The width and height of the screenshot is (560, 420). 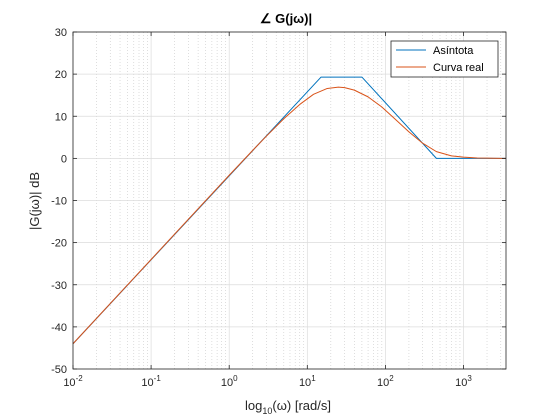 What do you see at coordinates (34, 201) in the screenshot?
I see `y-axis-label: |G(jω)| dB` at bounding box center [34, 201].